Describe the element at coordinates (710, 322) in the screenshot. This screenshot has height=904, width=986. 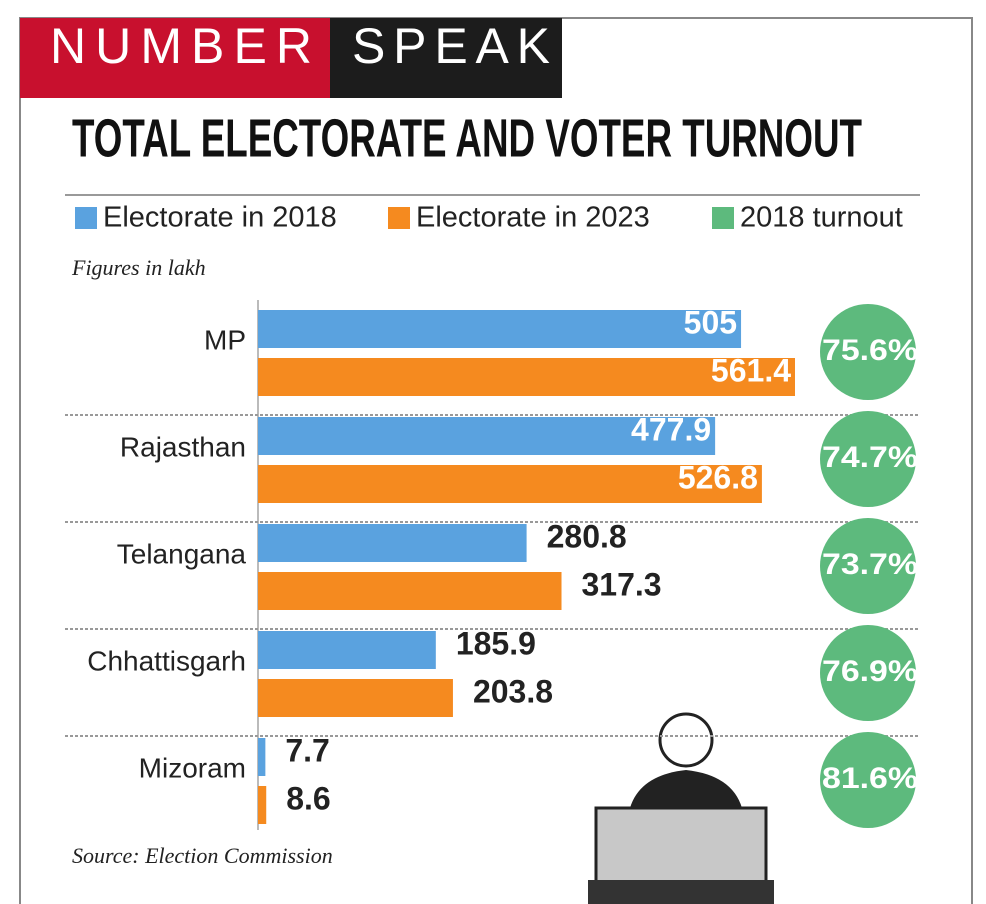
I see `value-label: 505` at that location.